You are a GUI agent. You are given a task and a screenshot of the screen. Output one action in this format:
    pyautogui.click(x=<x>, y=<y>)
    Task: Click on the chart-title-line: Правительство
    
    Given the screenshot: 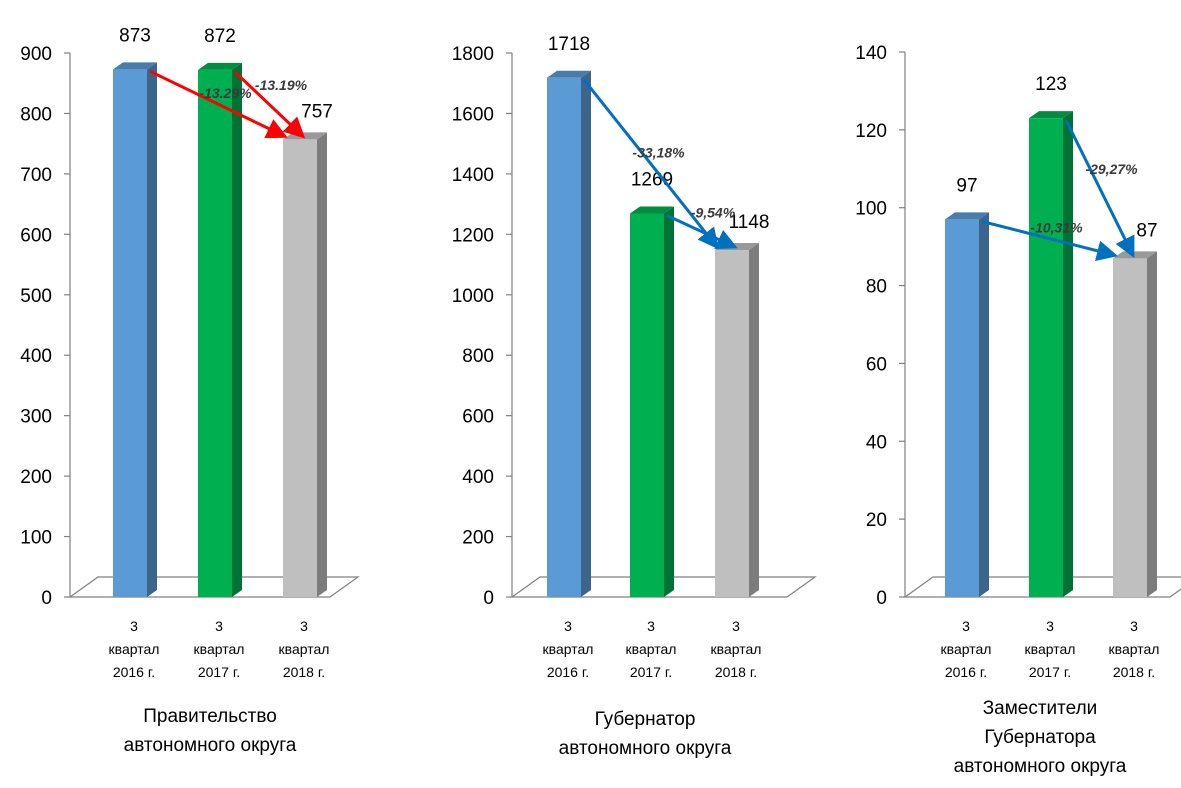 What is the action you would take?
    pyautogui.click(x=210, y=716)
    